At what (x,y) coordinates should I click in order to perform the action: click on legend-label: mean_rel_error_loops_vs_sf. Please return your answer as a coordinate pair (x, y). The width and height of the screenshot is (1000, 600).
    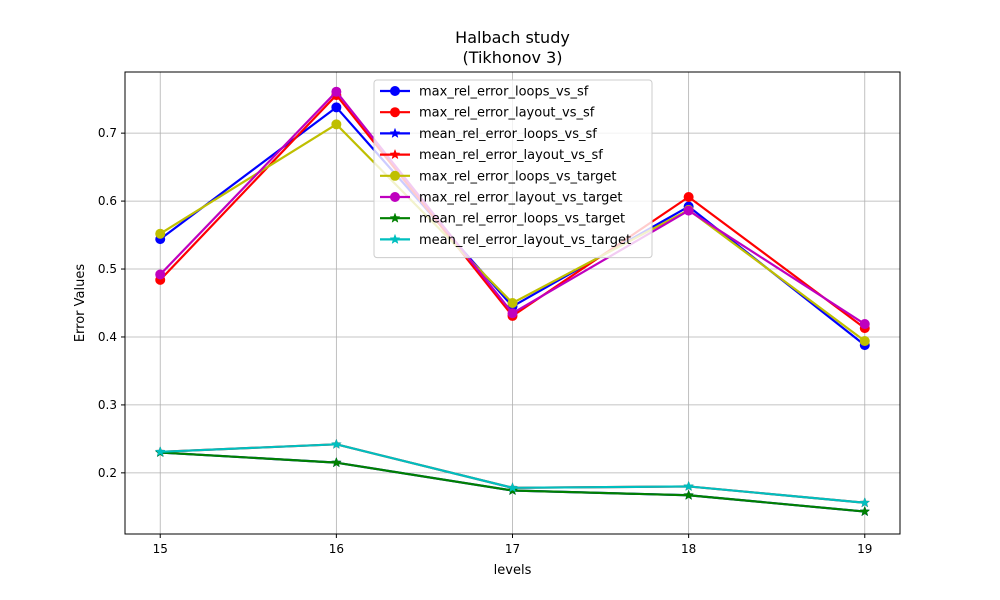
    Looking at the image, I should click on (508, 134).